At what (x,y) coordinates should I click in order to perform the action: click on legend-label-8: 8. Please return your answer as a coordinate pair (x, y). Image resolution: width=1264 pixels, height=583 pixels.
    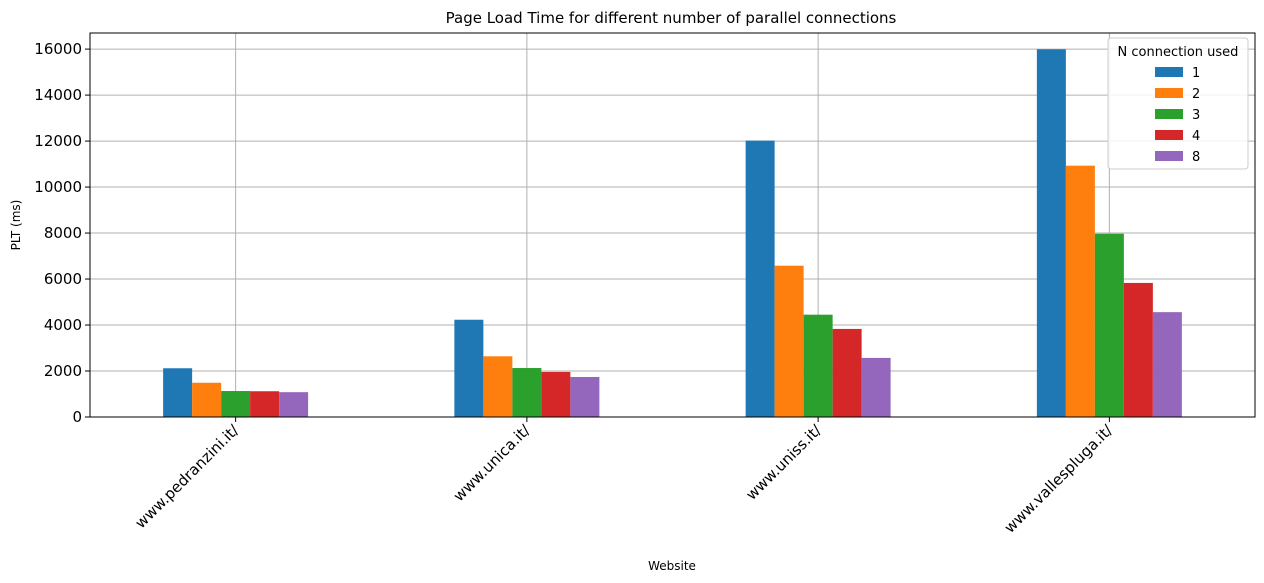
    Looking at the image, I should click on (1196, 157).